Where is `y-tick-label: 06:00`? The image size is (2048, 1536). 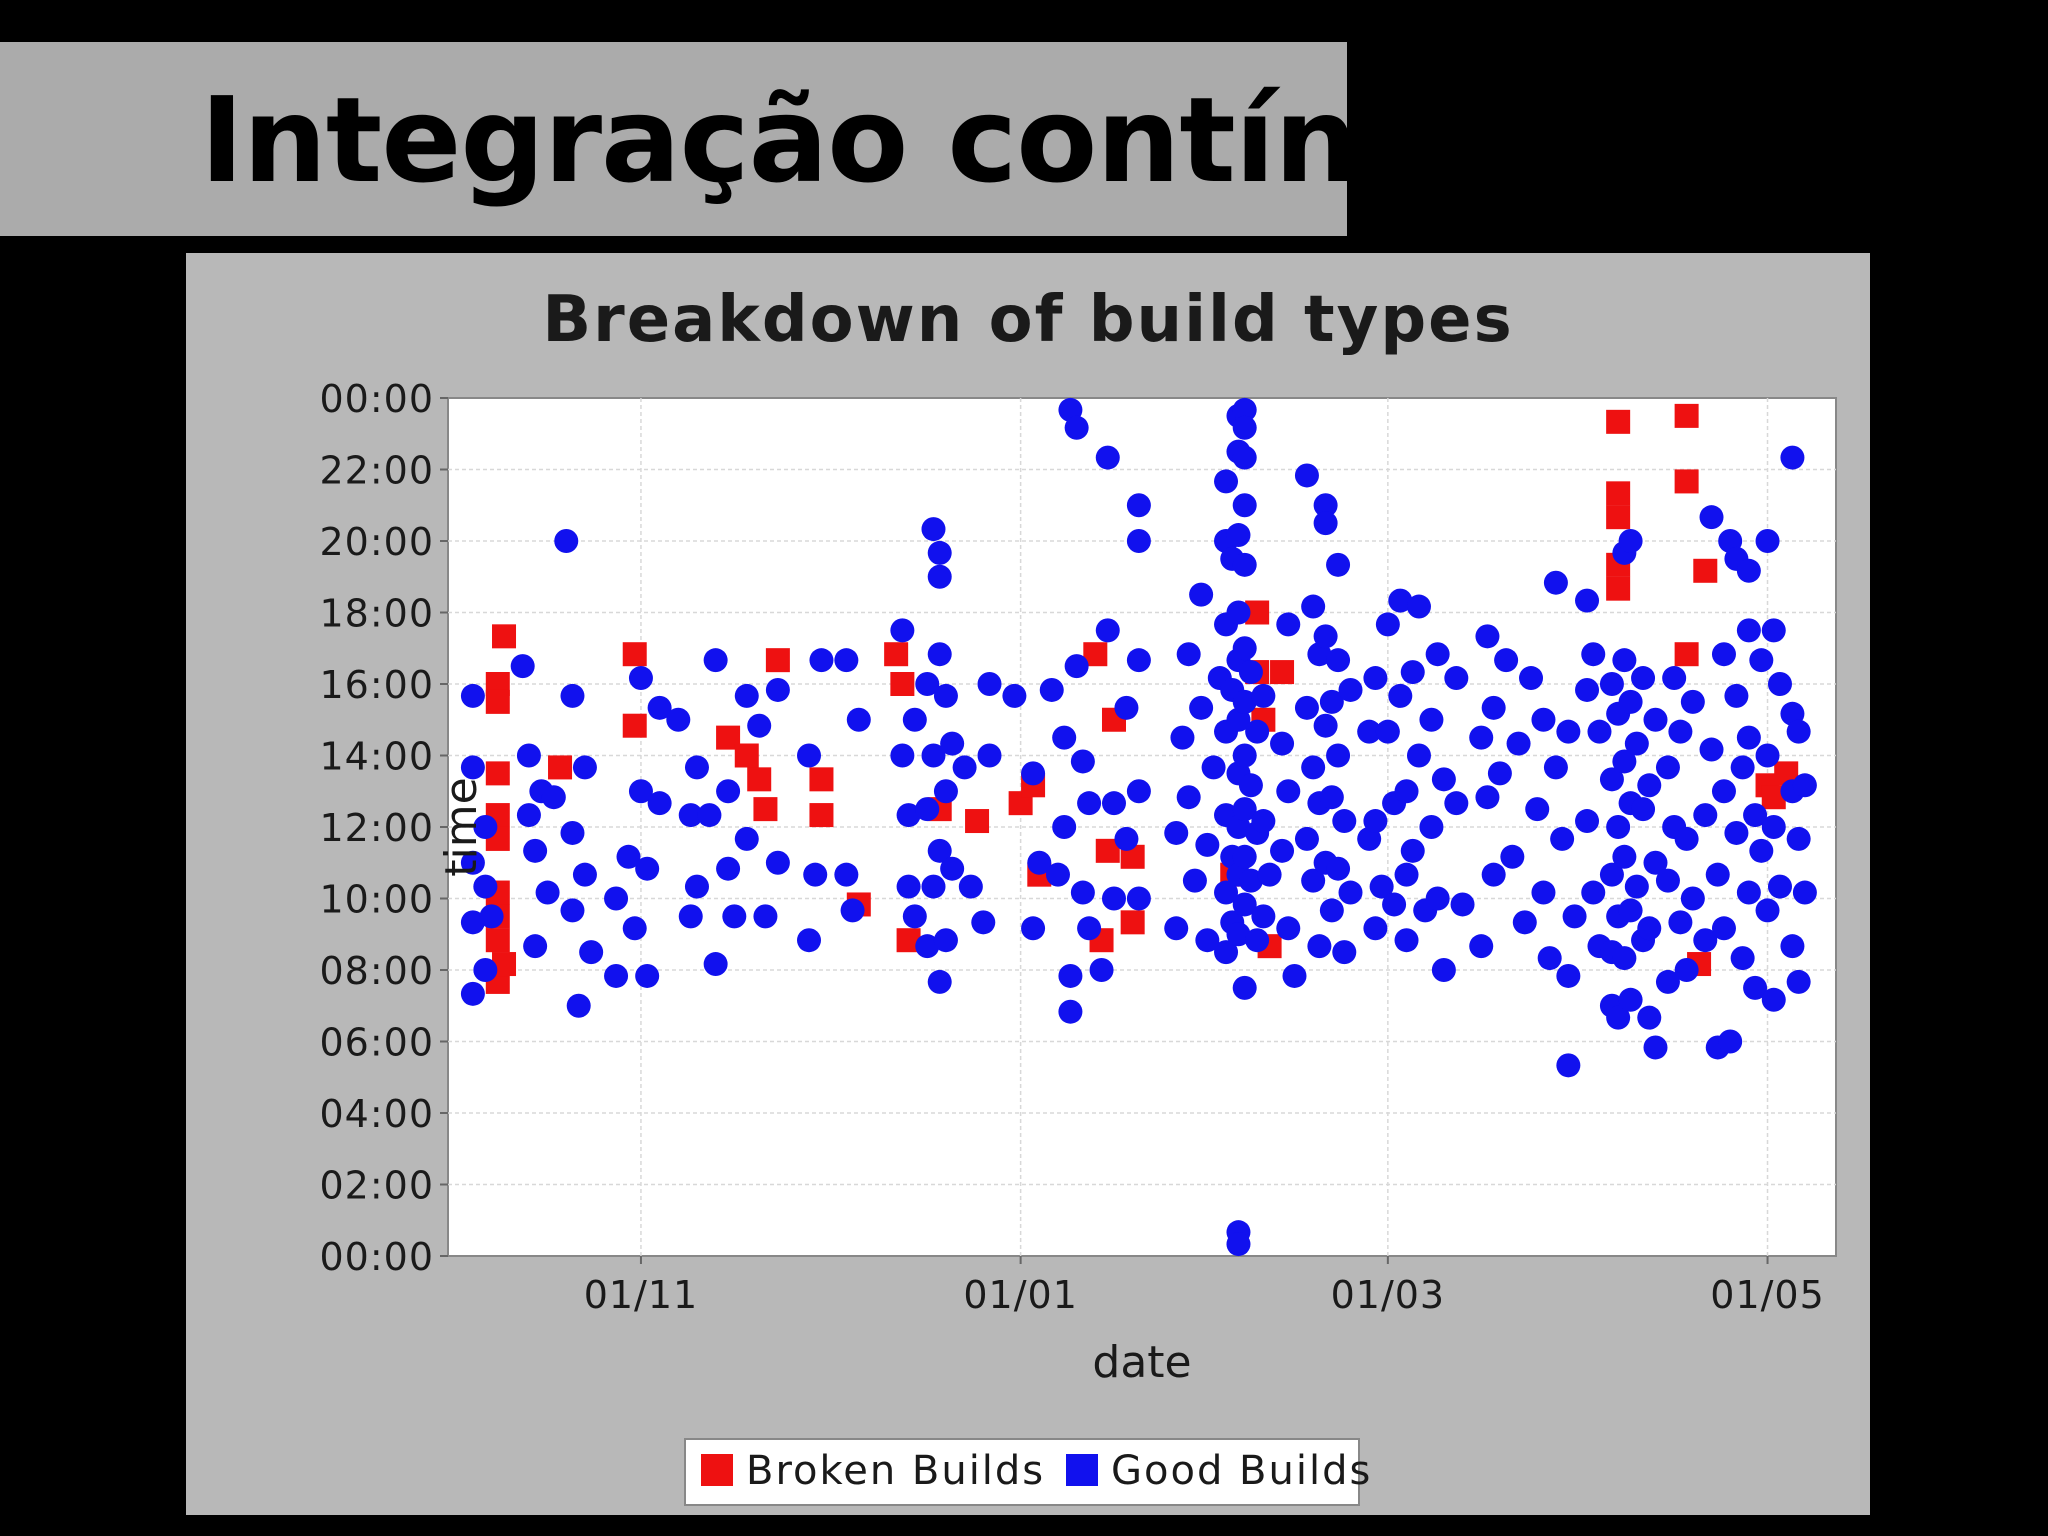
y-tick-label: 06:00 is located at coordinates (376, 1043).